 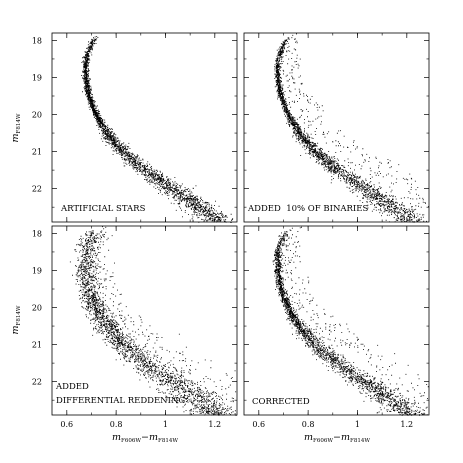 What do you see at coordinates (103, 209) in the screenshot?
I see `panel-label: ARTIFICIAL STARS` at bounding box center [103, 209].